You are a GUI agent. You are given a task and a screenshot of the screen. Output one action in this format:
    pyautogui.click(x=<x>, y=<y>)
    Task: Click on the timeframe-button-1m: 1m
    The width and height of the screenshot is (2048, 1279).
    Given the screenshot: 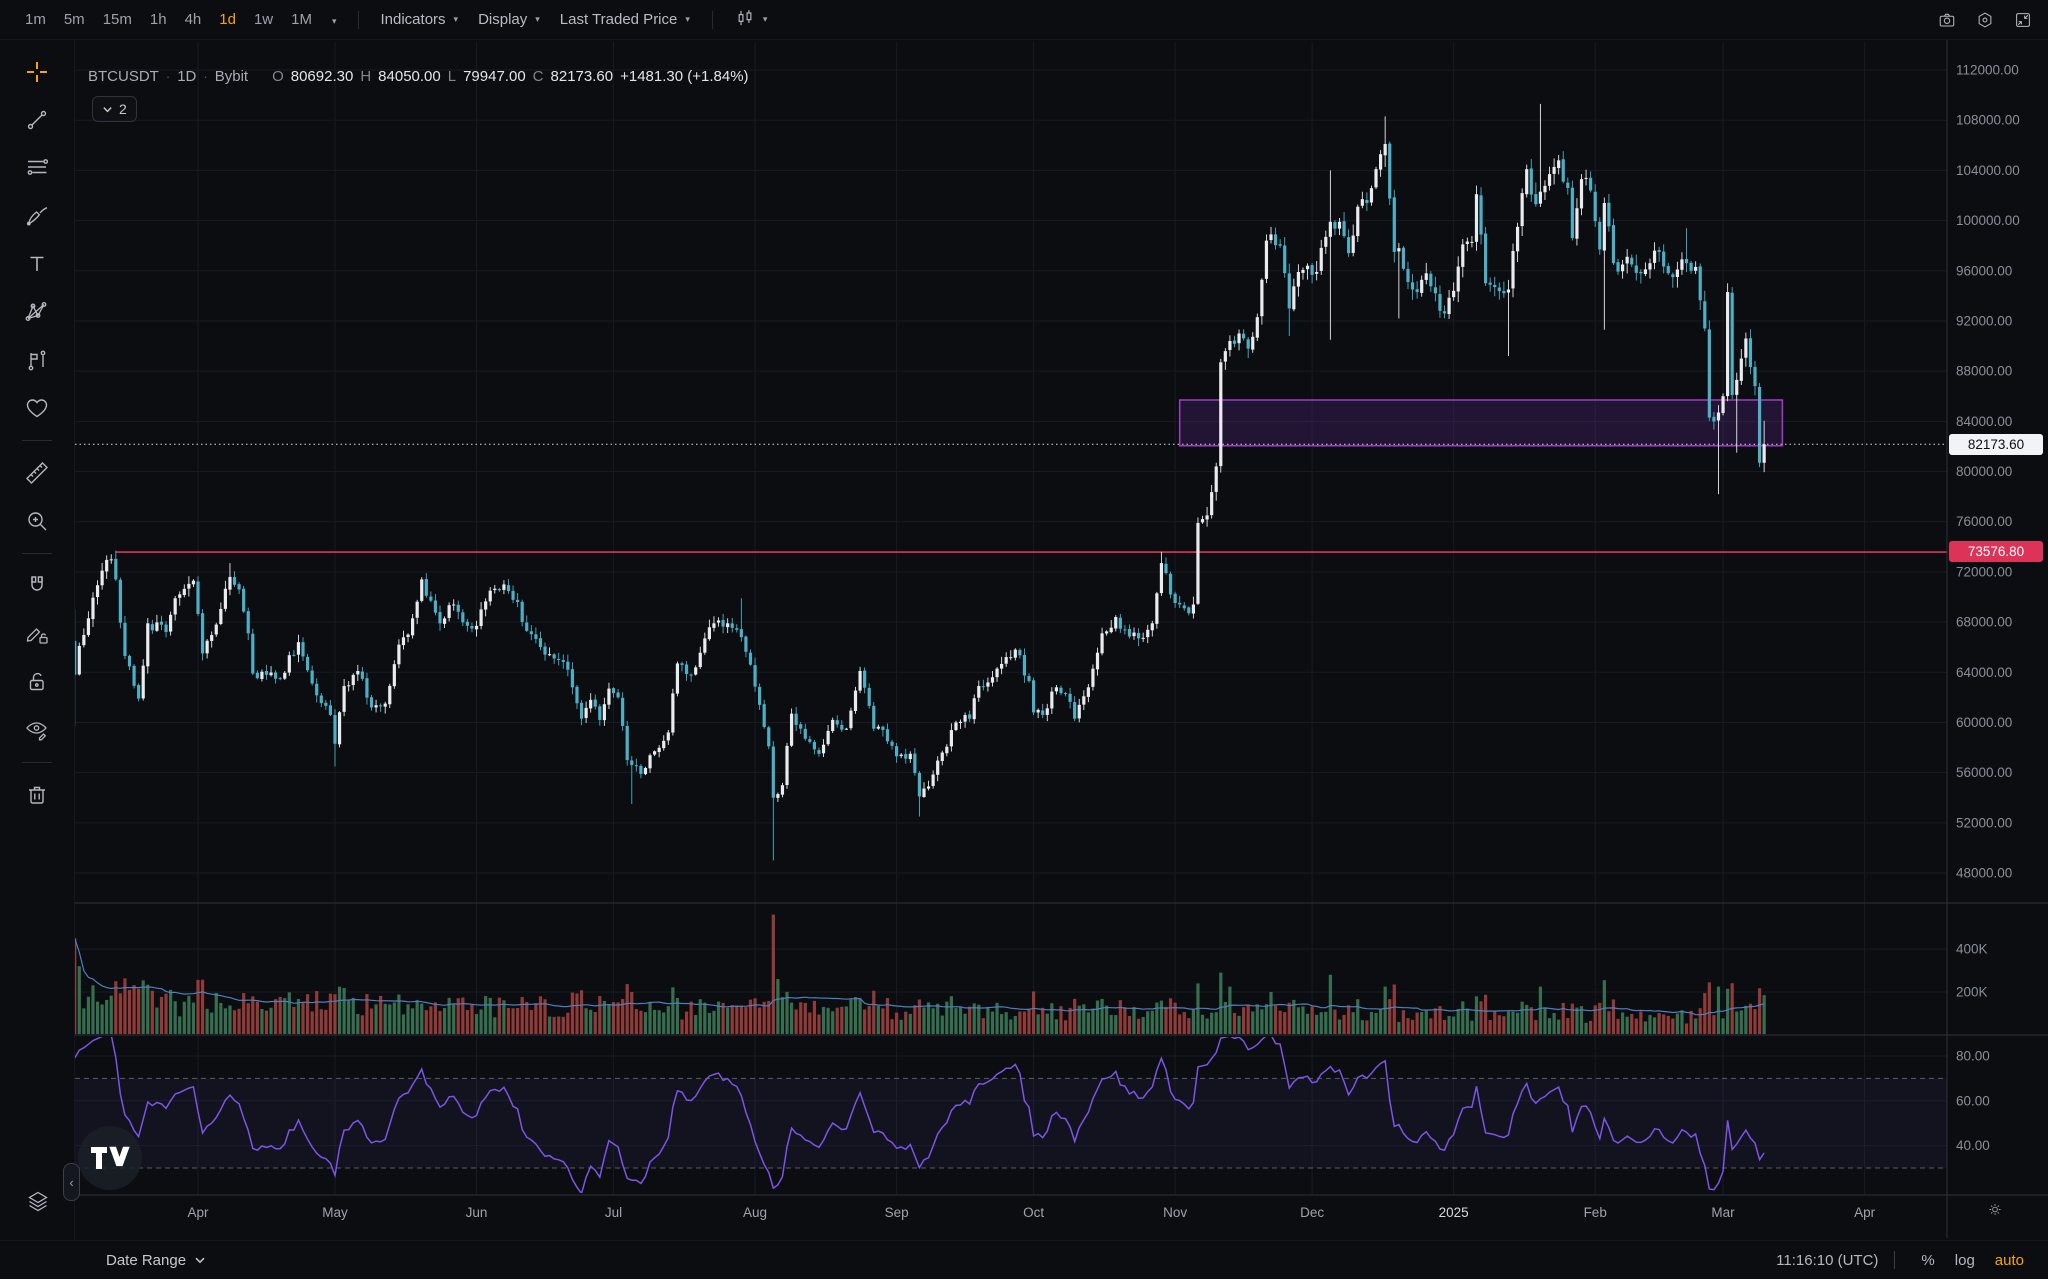 What is the action you would take?
    pyautogui.click(x=35, y=19)
    